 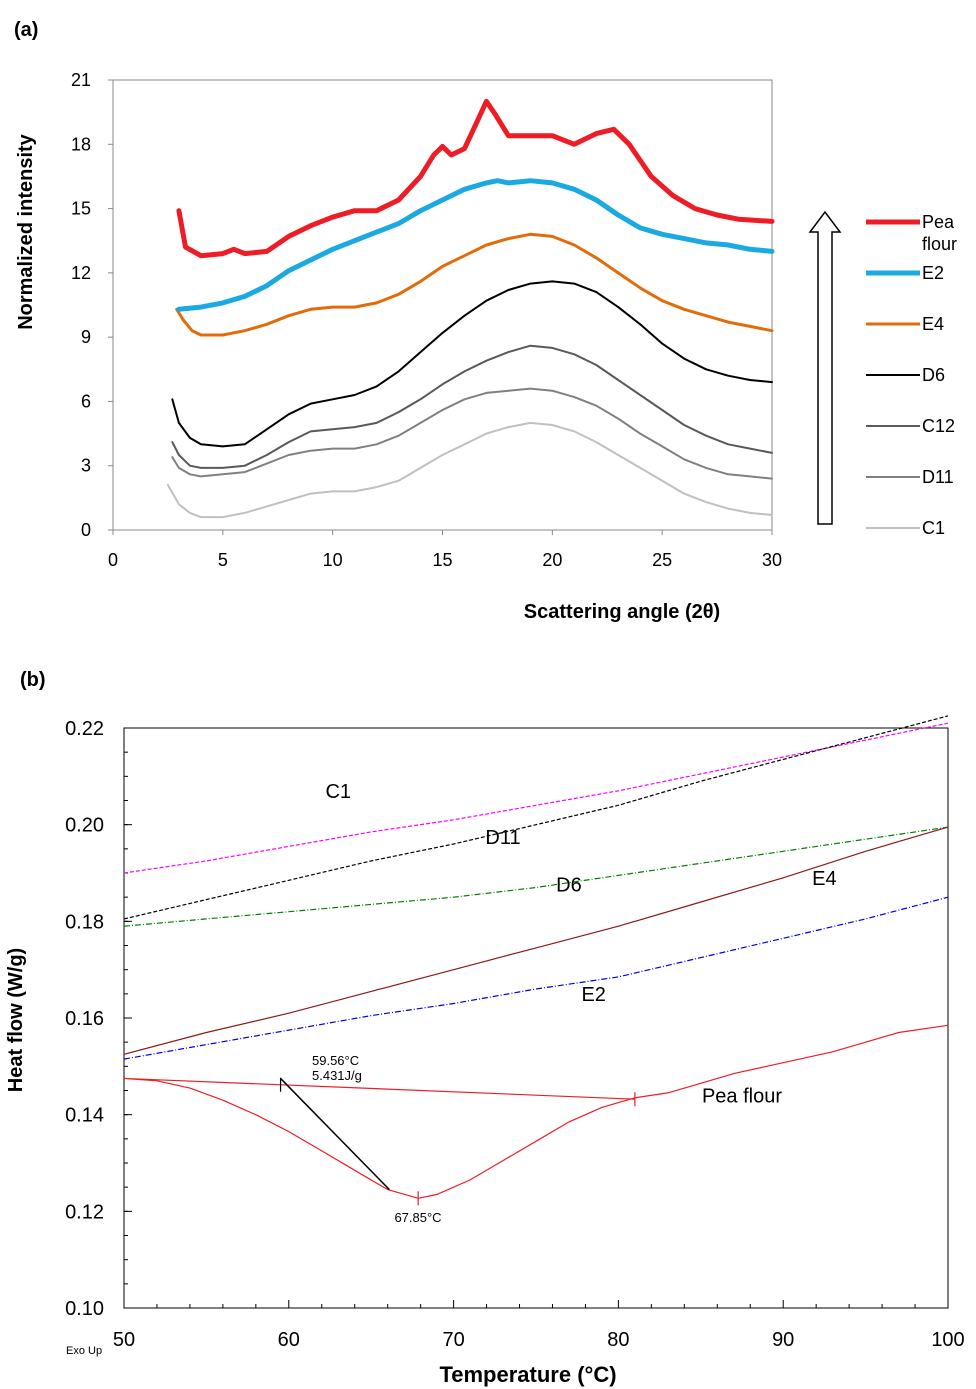 What do you see at coordinates (84, 1309) in the screenshot?
I see `dsc-y-tick-label: 0.10` at bounding box center [84, 1309].